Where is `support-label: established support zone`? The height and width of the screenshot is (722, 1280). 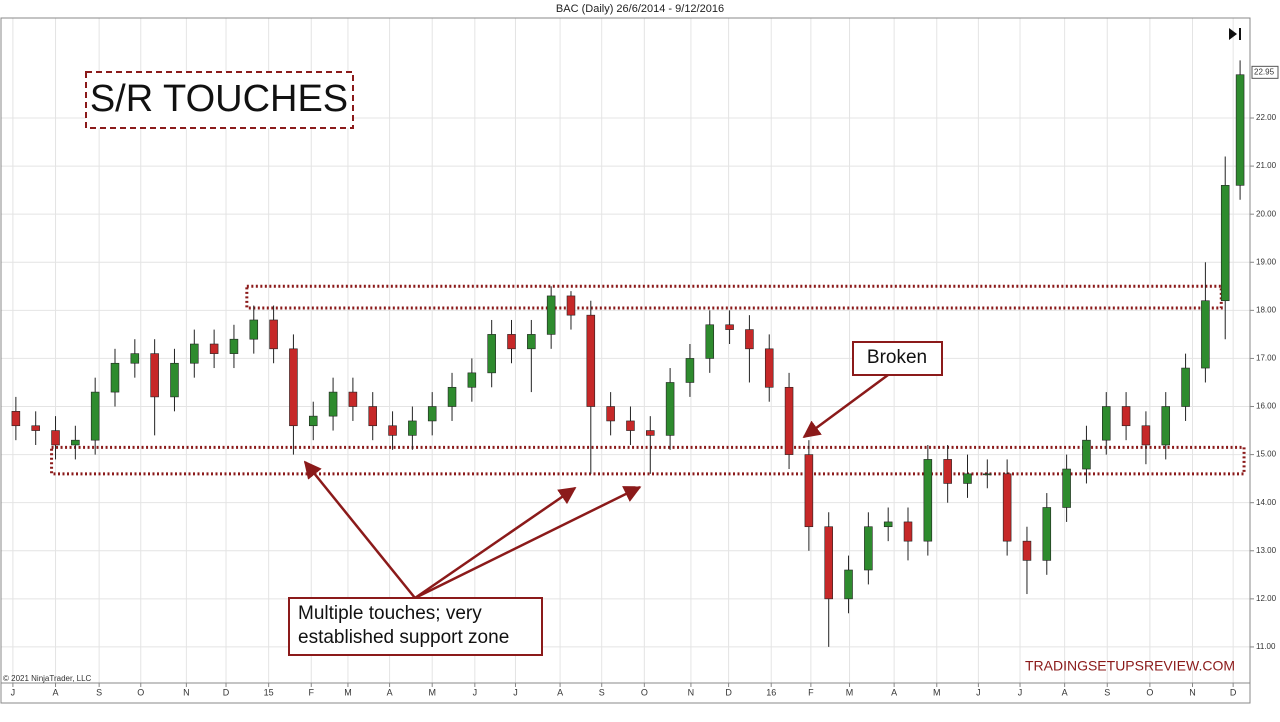
support-label: established support zone is located at coordinates (403, 637).